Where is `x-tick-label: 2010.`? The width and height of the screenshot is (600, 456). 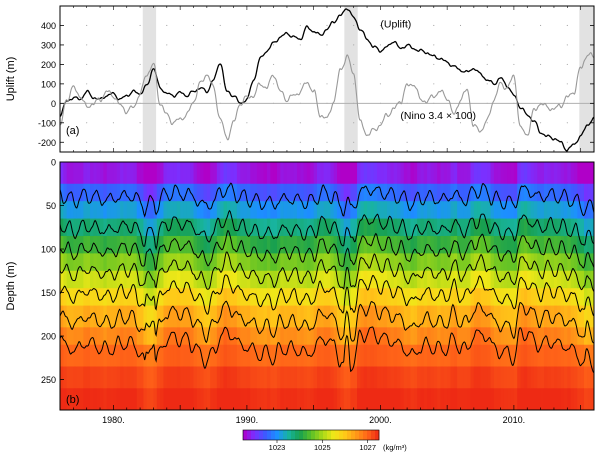 x-tick-label: 2010. is located at coordinates (514, 420).